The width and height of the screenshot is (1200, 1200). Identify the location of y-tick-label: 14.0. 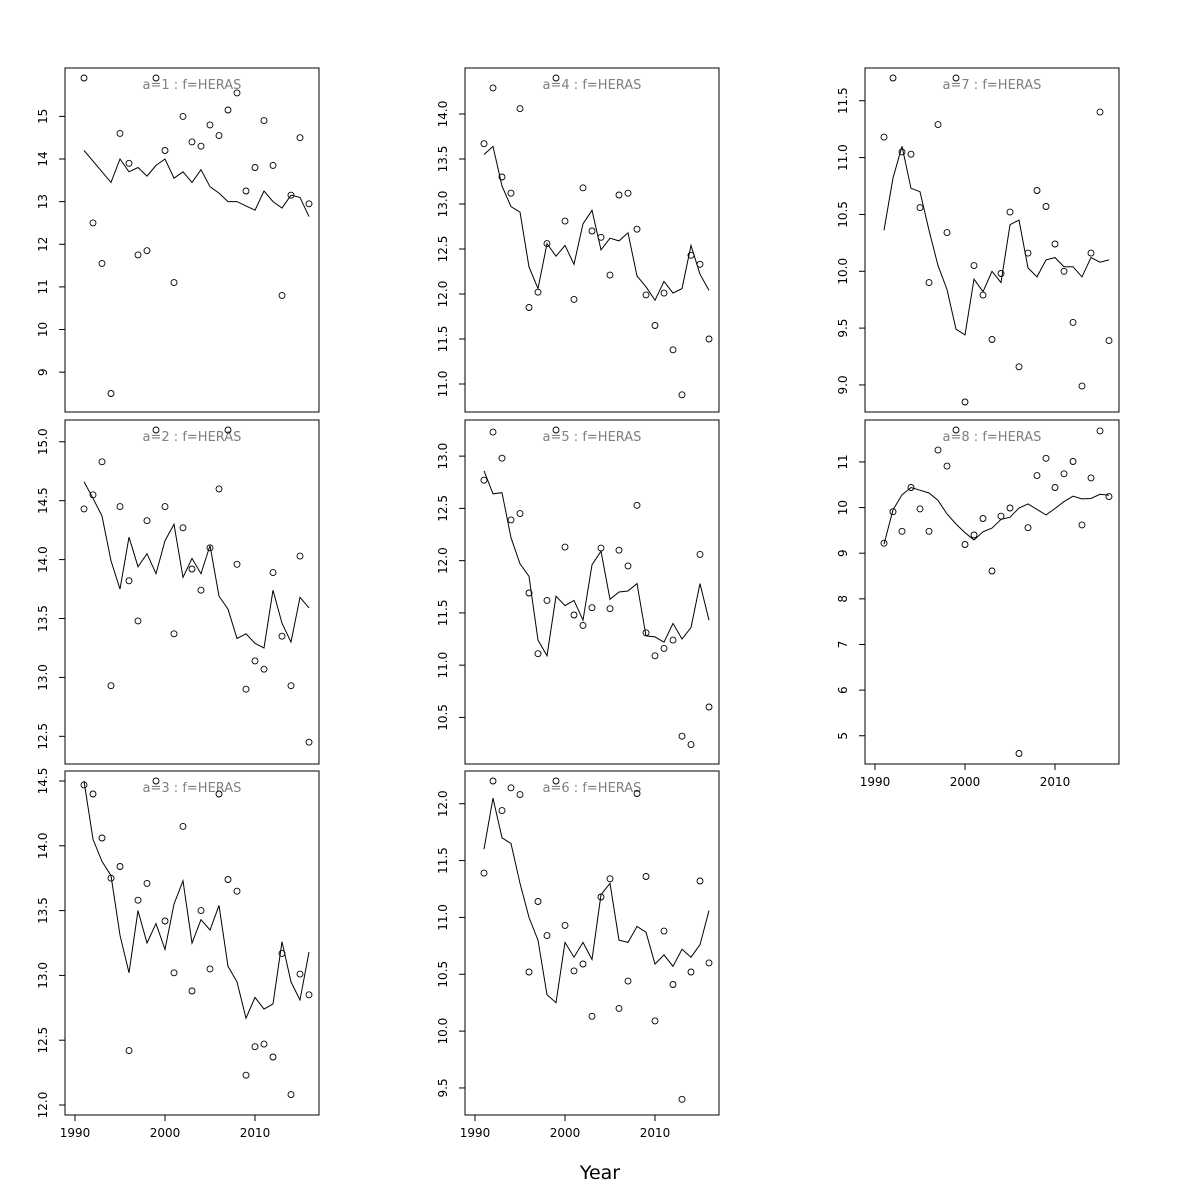
(443, 114).